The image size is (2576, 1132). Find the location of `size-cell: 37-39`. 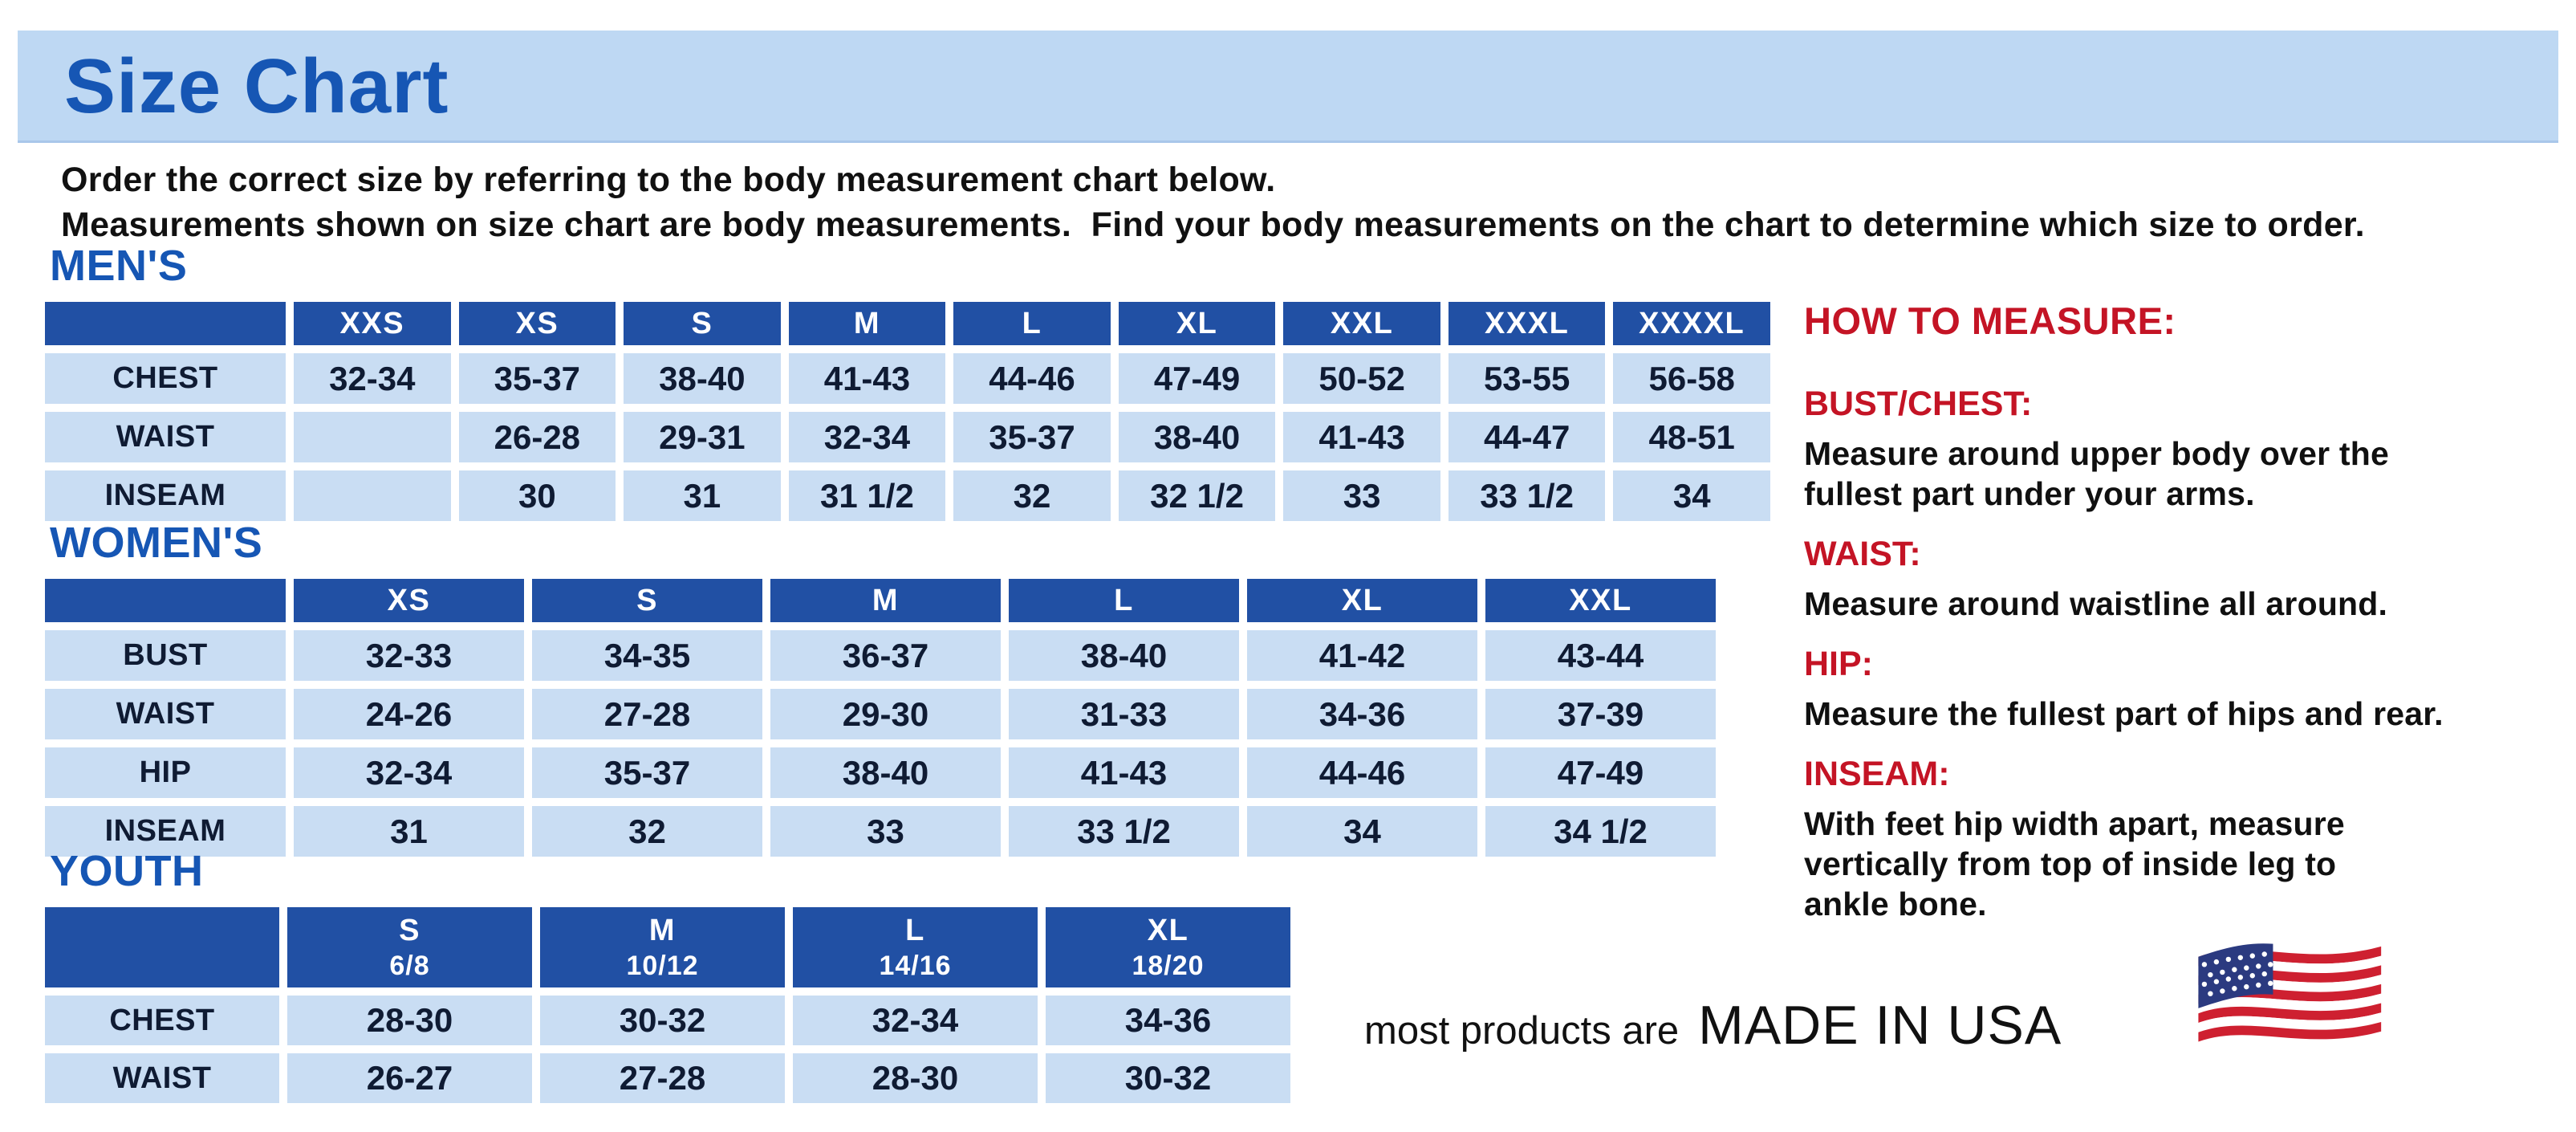

size-cell: 37-39 is located at coordinates (1600, 714).